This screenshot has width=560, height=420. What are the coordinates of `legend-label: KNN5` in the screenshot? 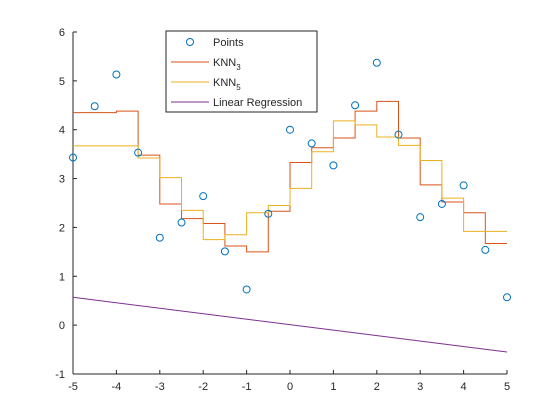 It's located at (227, 84).